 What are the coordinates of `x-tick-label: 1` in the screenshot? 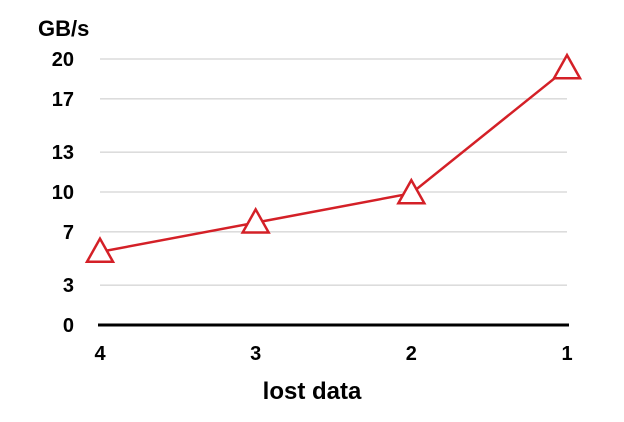 It's located at (566, 354).